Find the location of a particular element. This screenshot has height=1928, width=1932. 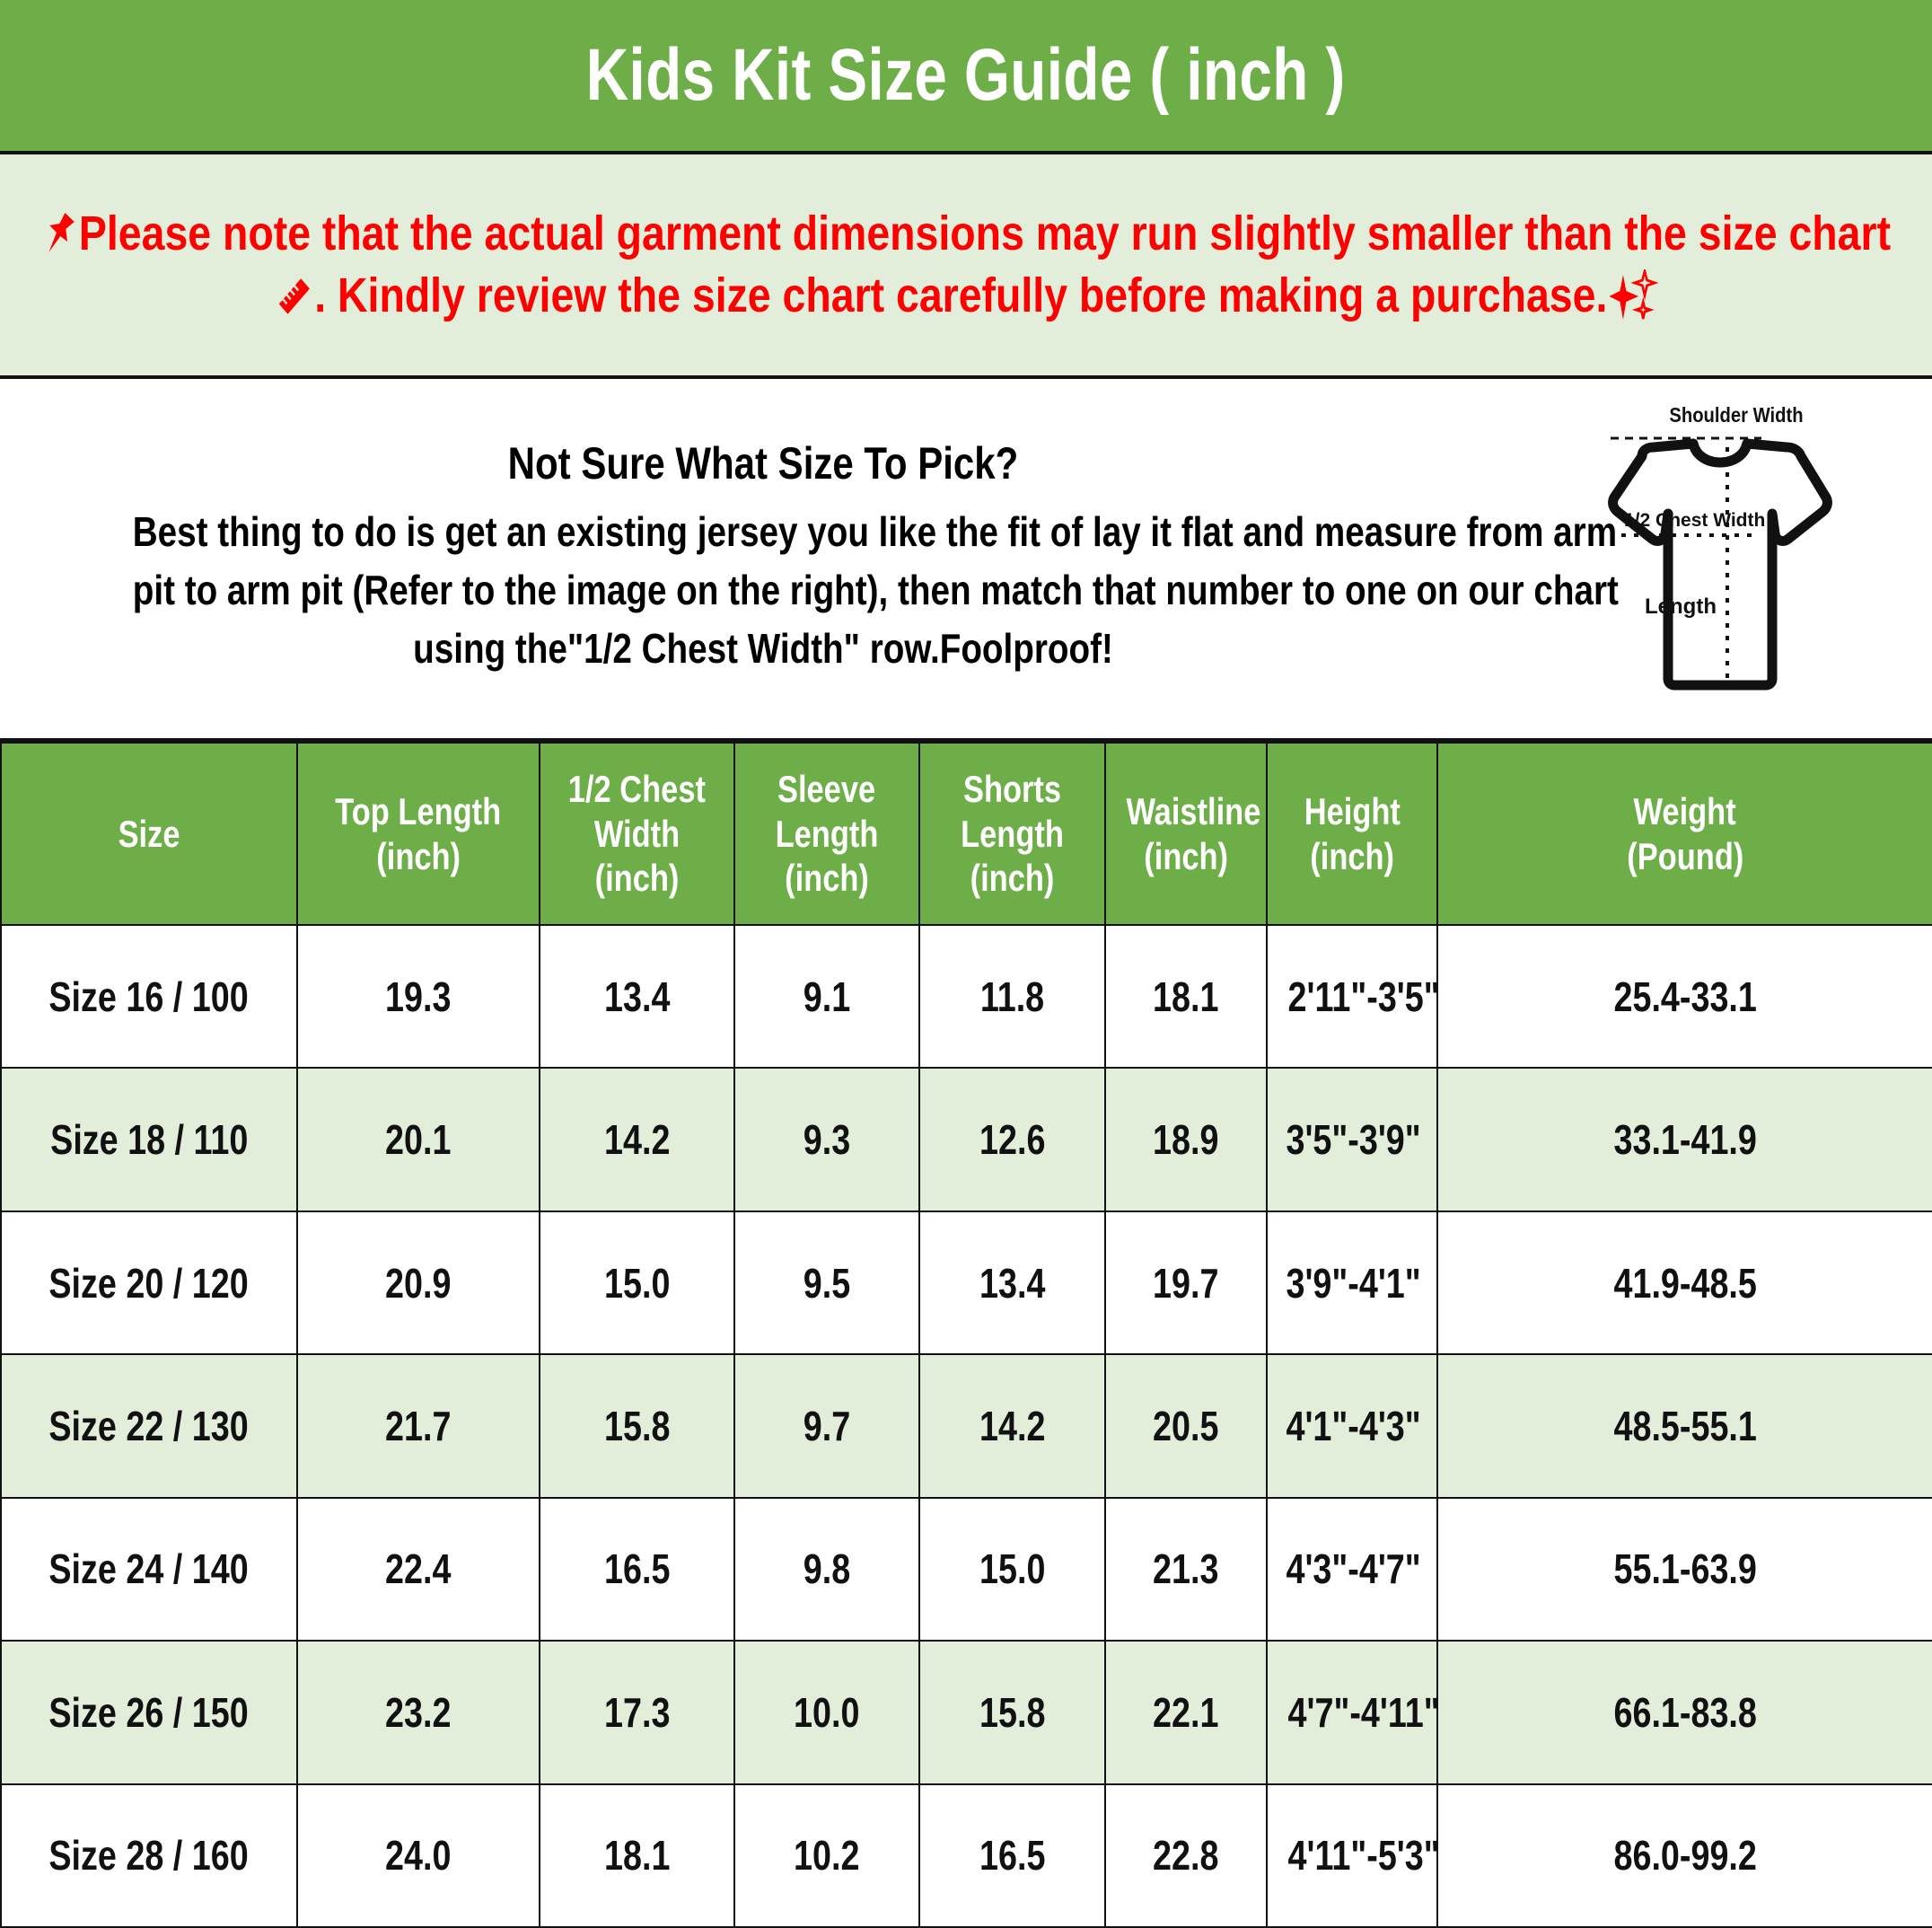

table-cell: 18.9 is located at coordinates (1186, 1139).